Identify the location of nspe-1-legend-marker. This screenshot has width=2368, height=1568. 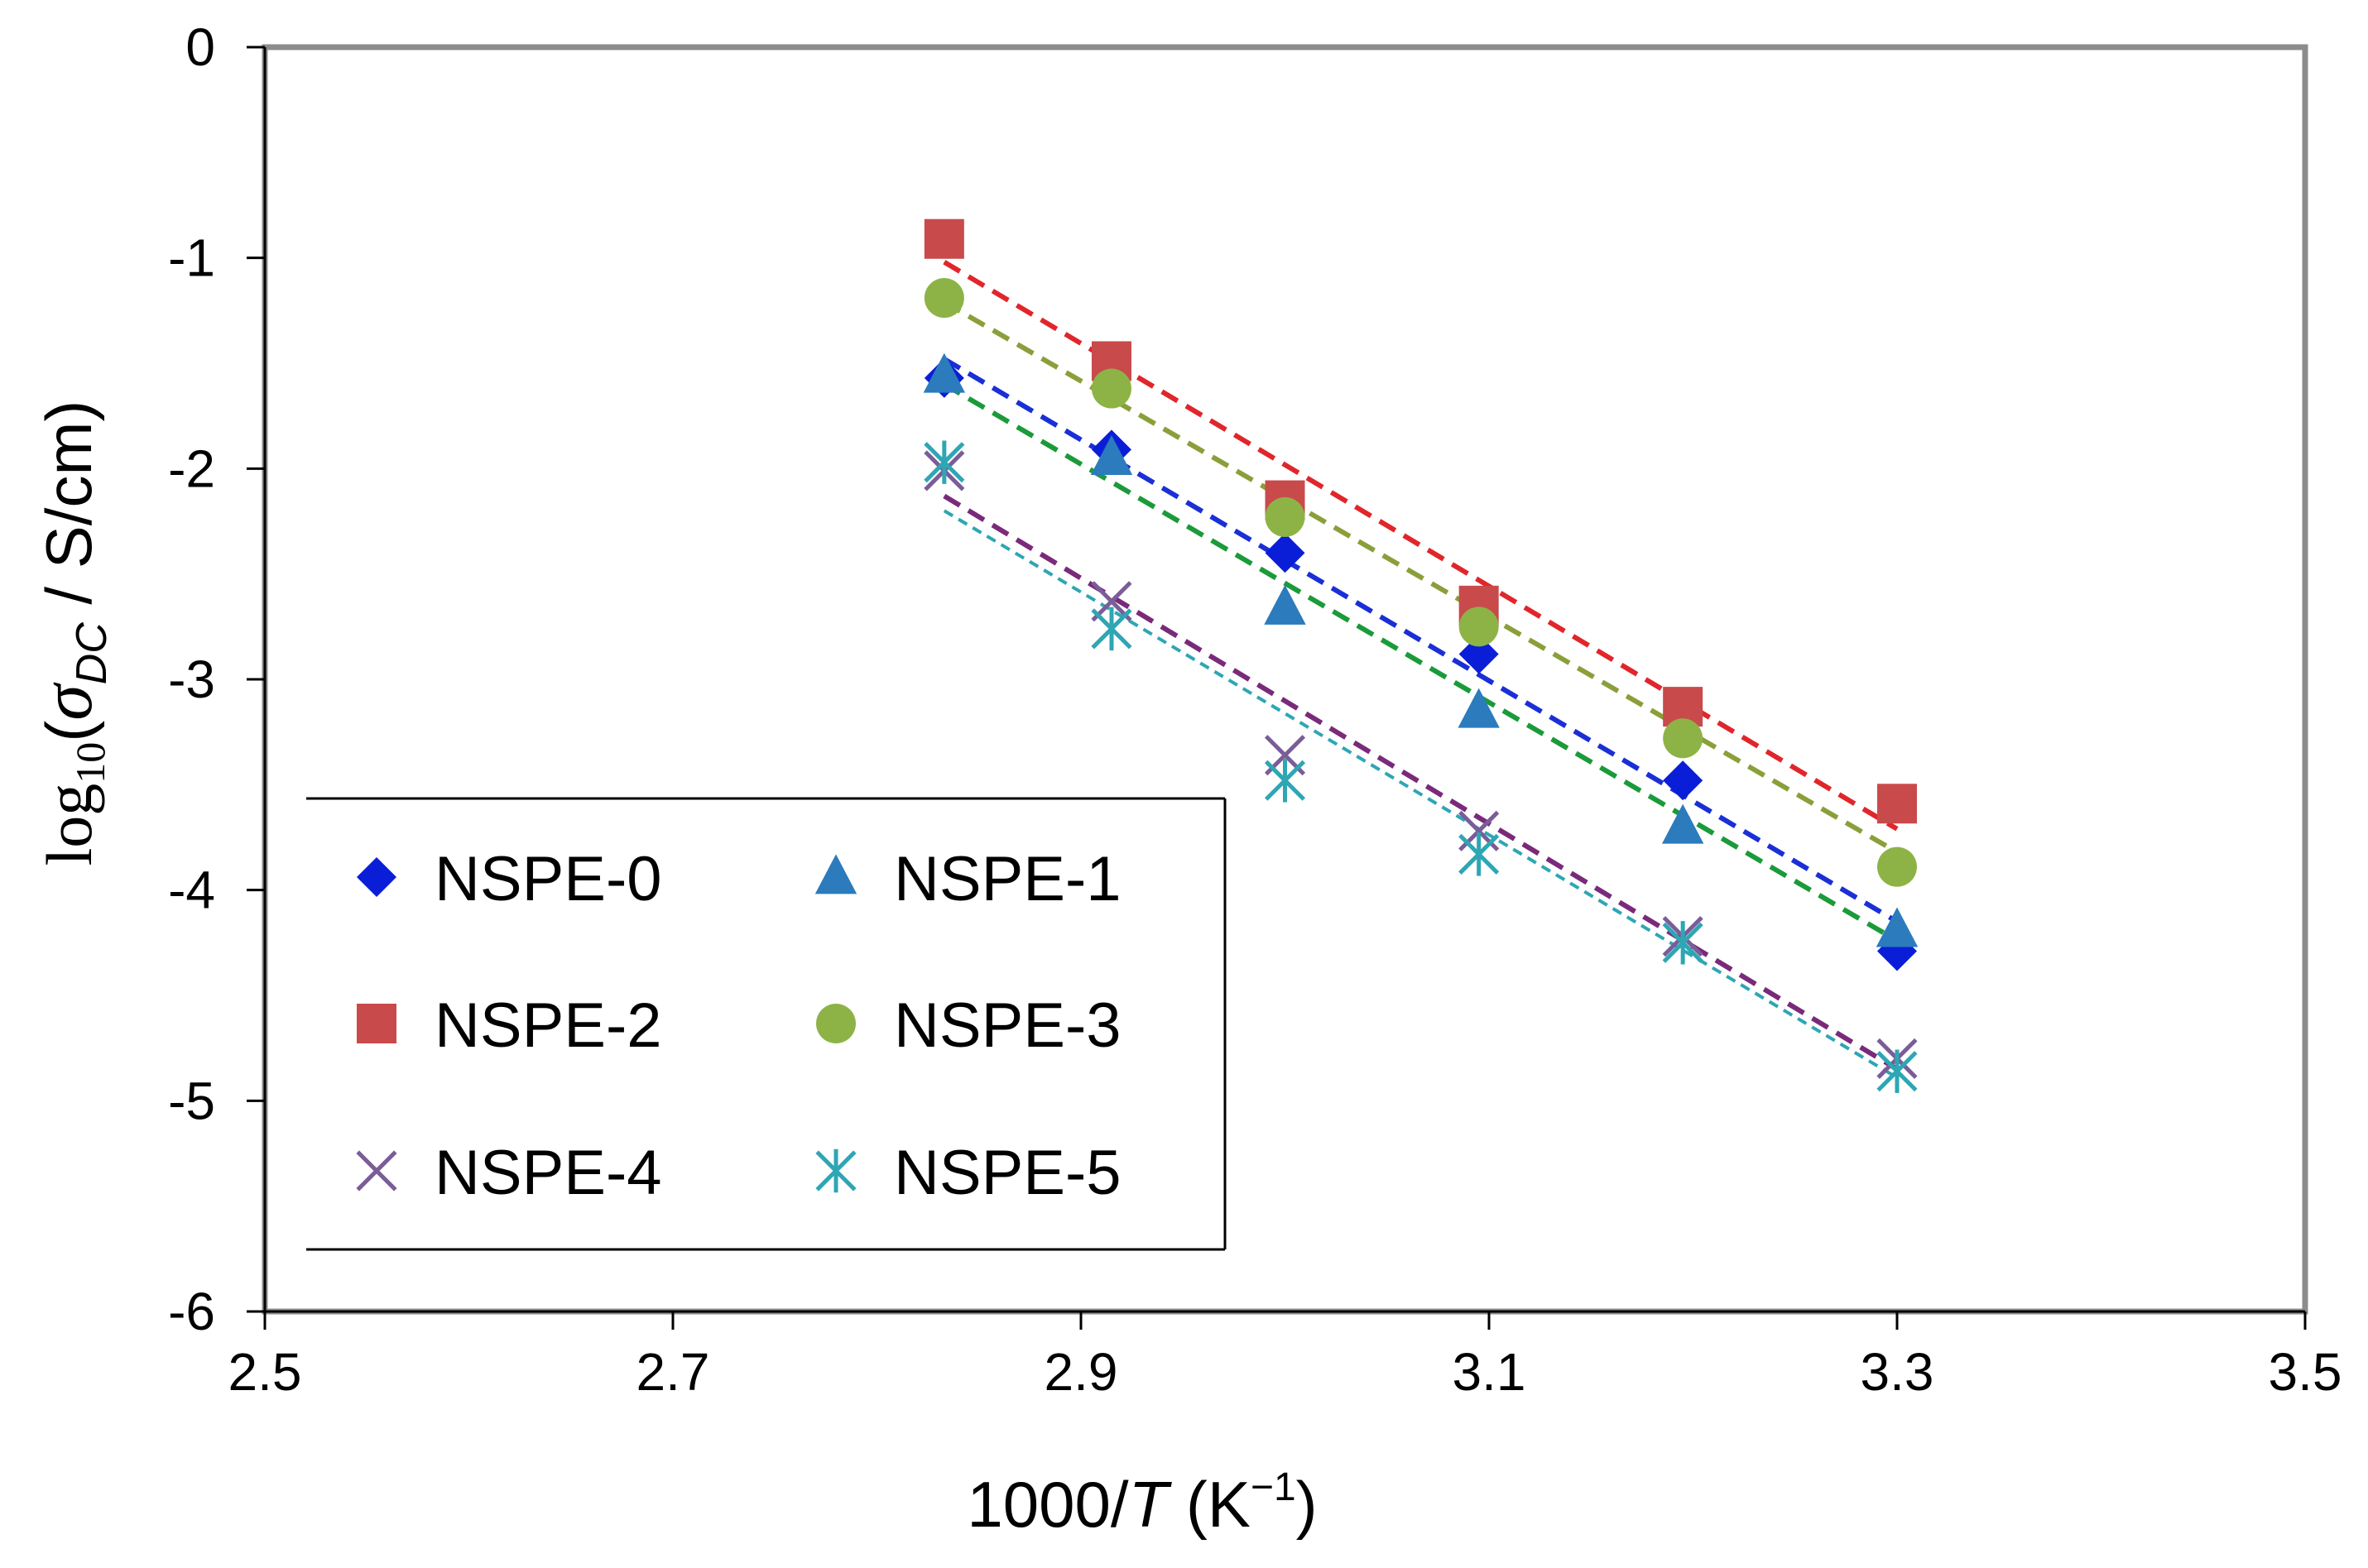
(835, 874).